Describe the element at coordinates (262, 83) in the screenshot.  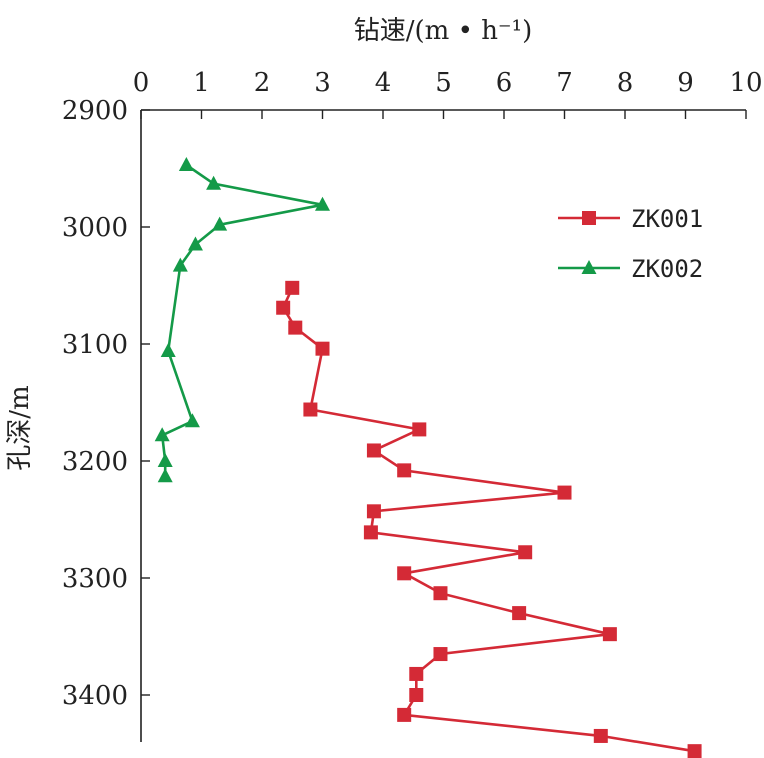
I see `x-tick-label: 2` at that location.